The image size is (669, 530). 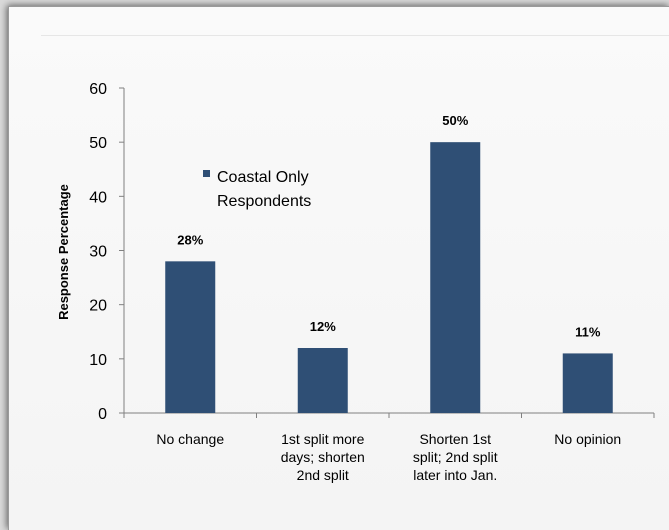 What do you see at coordinates (455, 475) in the screenshot?
I see `category-label: later into Jan.` at bounding box center [455, 475].